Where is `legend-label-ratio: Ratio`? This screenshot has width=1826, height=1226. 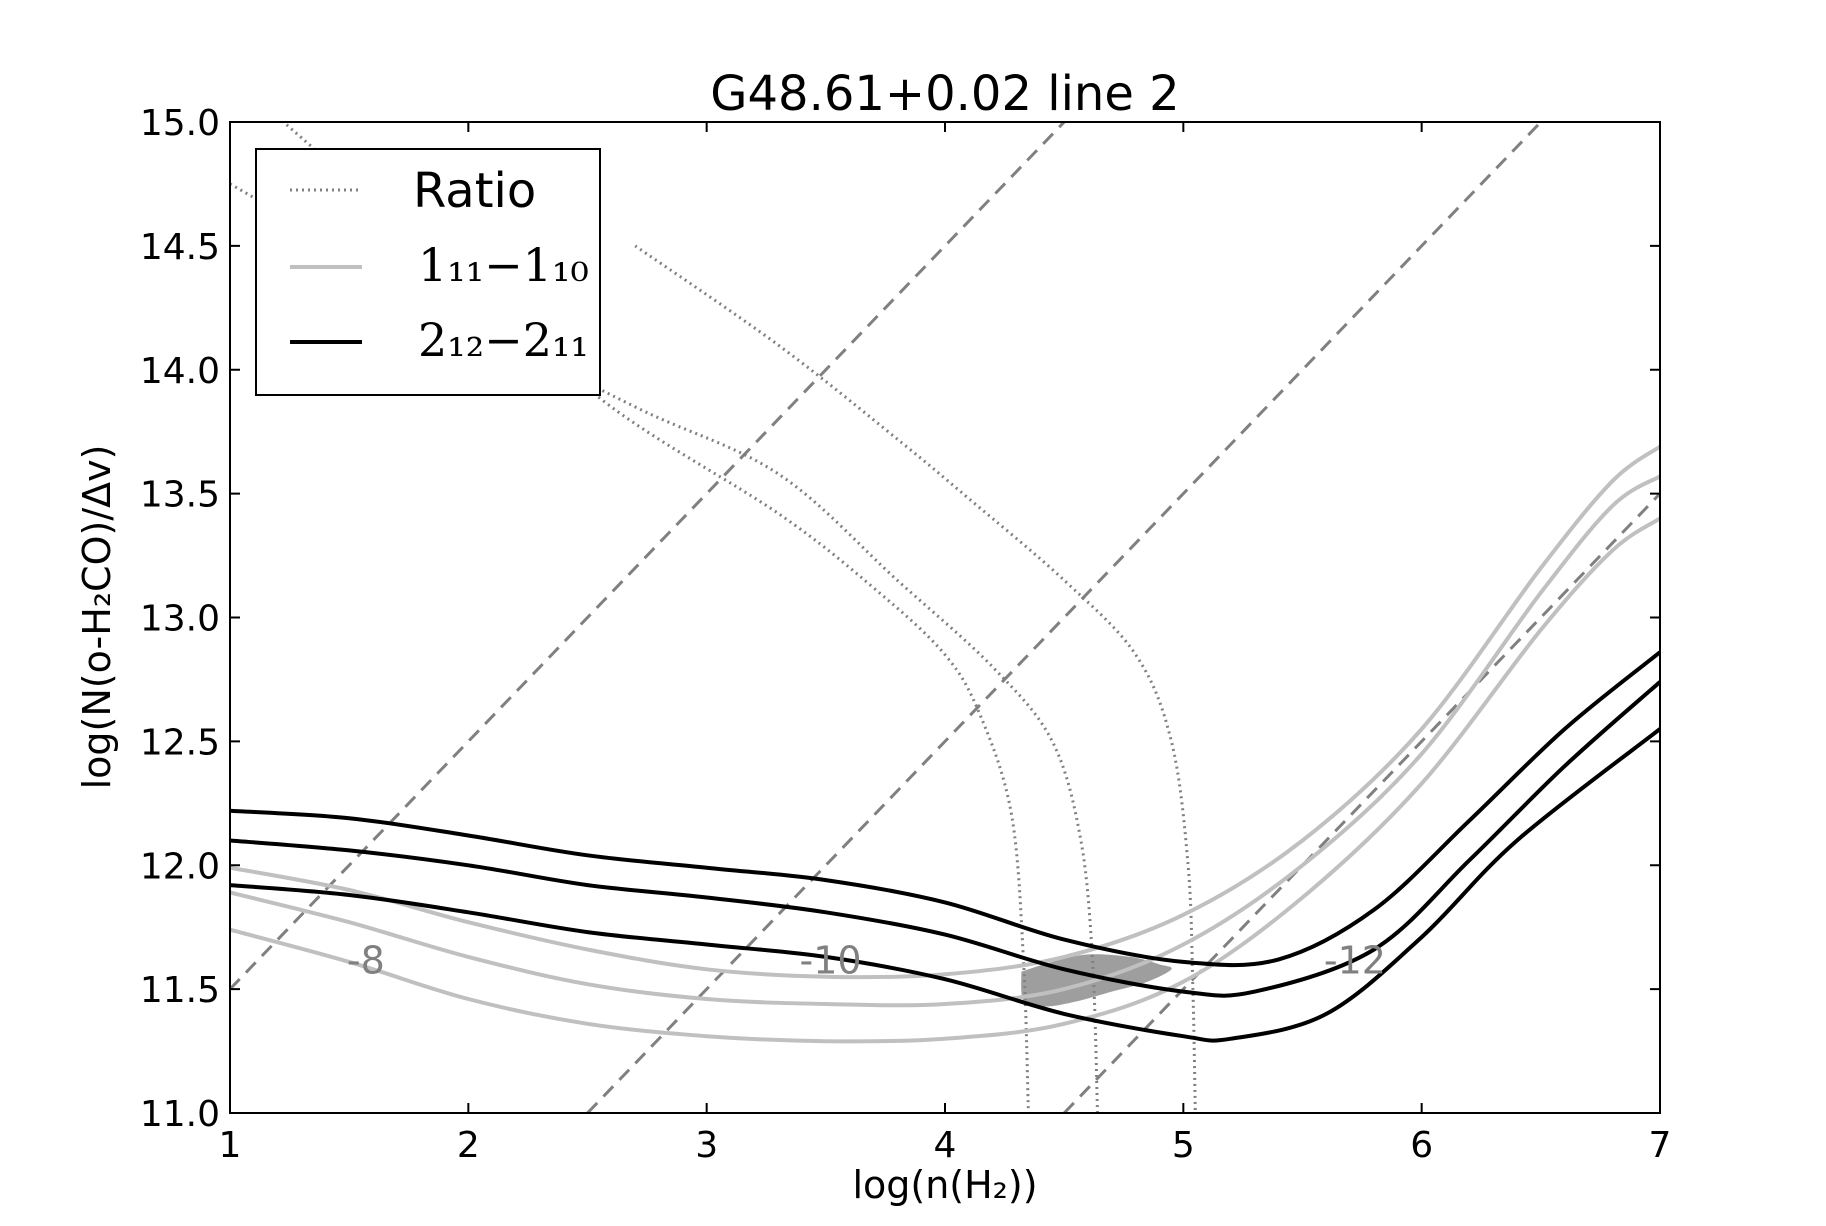
legend-label-ratio: Ratio is located at coordinates (474, 191).